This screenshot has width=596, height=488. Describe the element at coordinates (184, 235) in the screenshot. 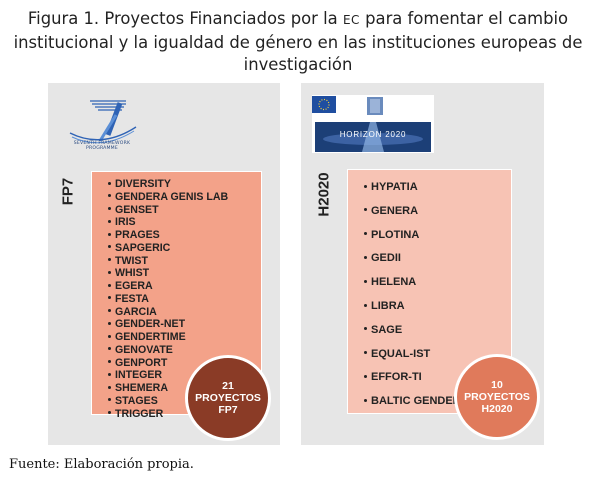

I see `fp7-project-item: PRAGES` at that location.